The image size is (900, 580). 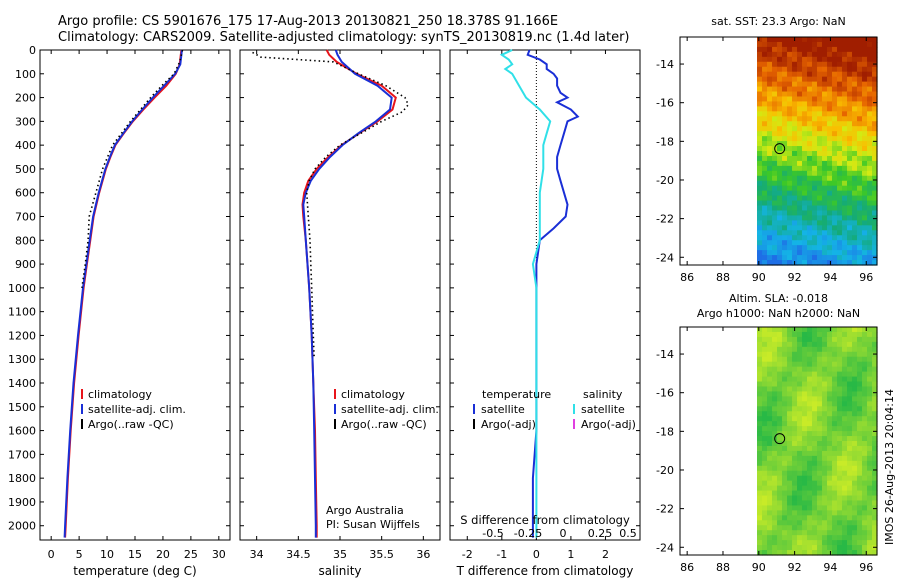 I want to click on y-tick-label: 1200, so click(x=22, y=335).